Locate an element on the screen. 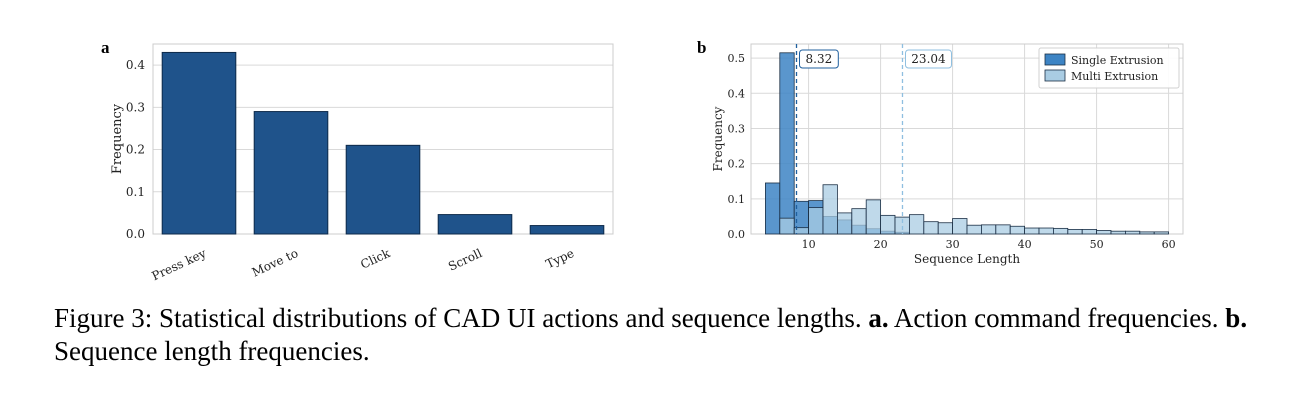  x-tick-label: Press key is located at coordinates (179, 264).